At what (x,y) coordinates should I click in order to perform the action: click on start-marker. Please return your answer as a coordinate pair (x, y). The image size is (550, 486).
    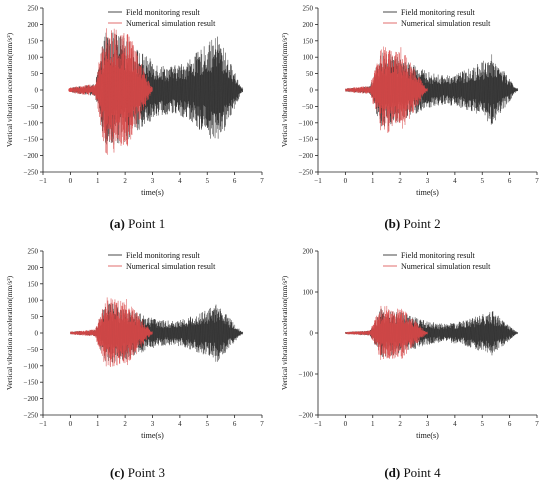
    Looking at the image, I should click on (70, 90).